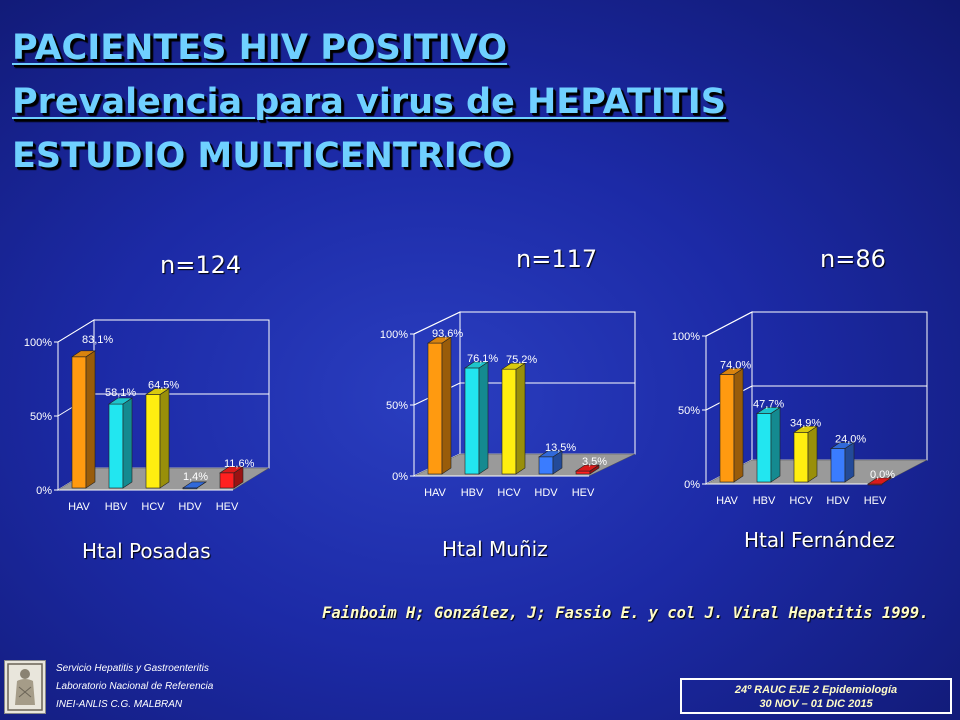  Describe the element at coordinates (521, 360) in the screenshot. I see `data-label: 75,2%` at that location.